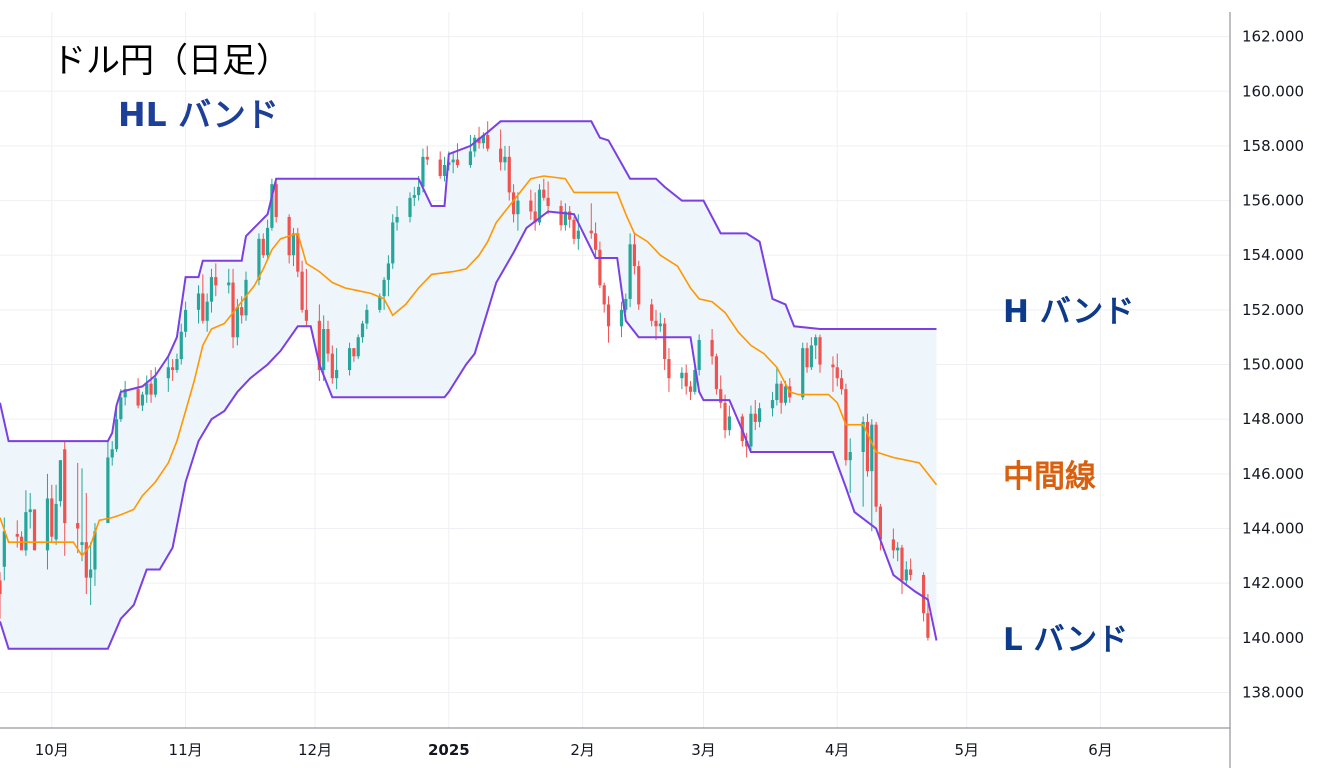 The height and width of the screenshot is (768, 1320). Describe the element at coordinates (1273, 419) in the screenshot. I see `y-tick-label: 148.000` at that location.